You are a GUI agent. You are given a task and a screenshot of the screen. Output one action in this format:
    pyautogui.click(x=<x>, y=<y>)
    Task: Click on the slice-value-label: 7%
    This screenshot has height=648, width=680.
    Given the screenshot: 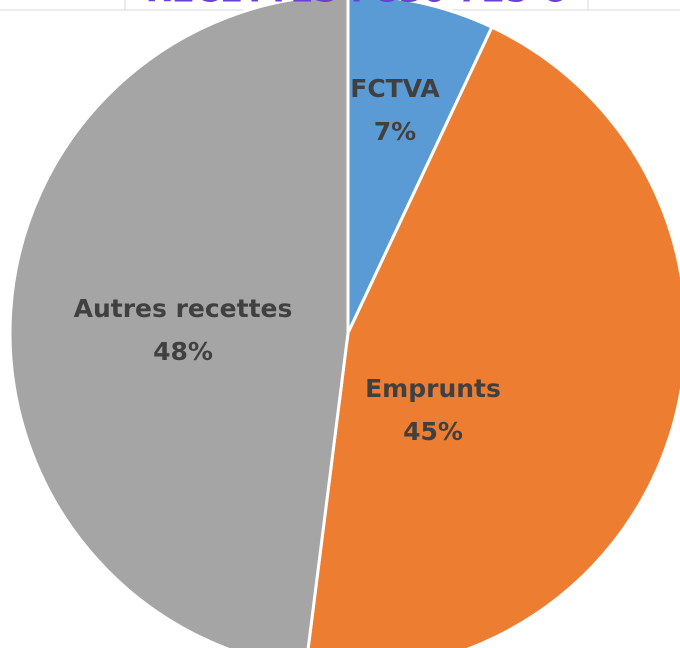 What is the action you would take?
    pyautogui.click(x=395, y=131)
    